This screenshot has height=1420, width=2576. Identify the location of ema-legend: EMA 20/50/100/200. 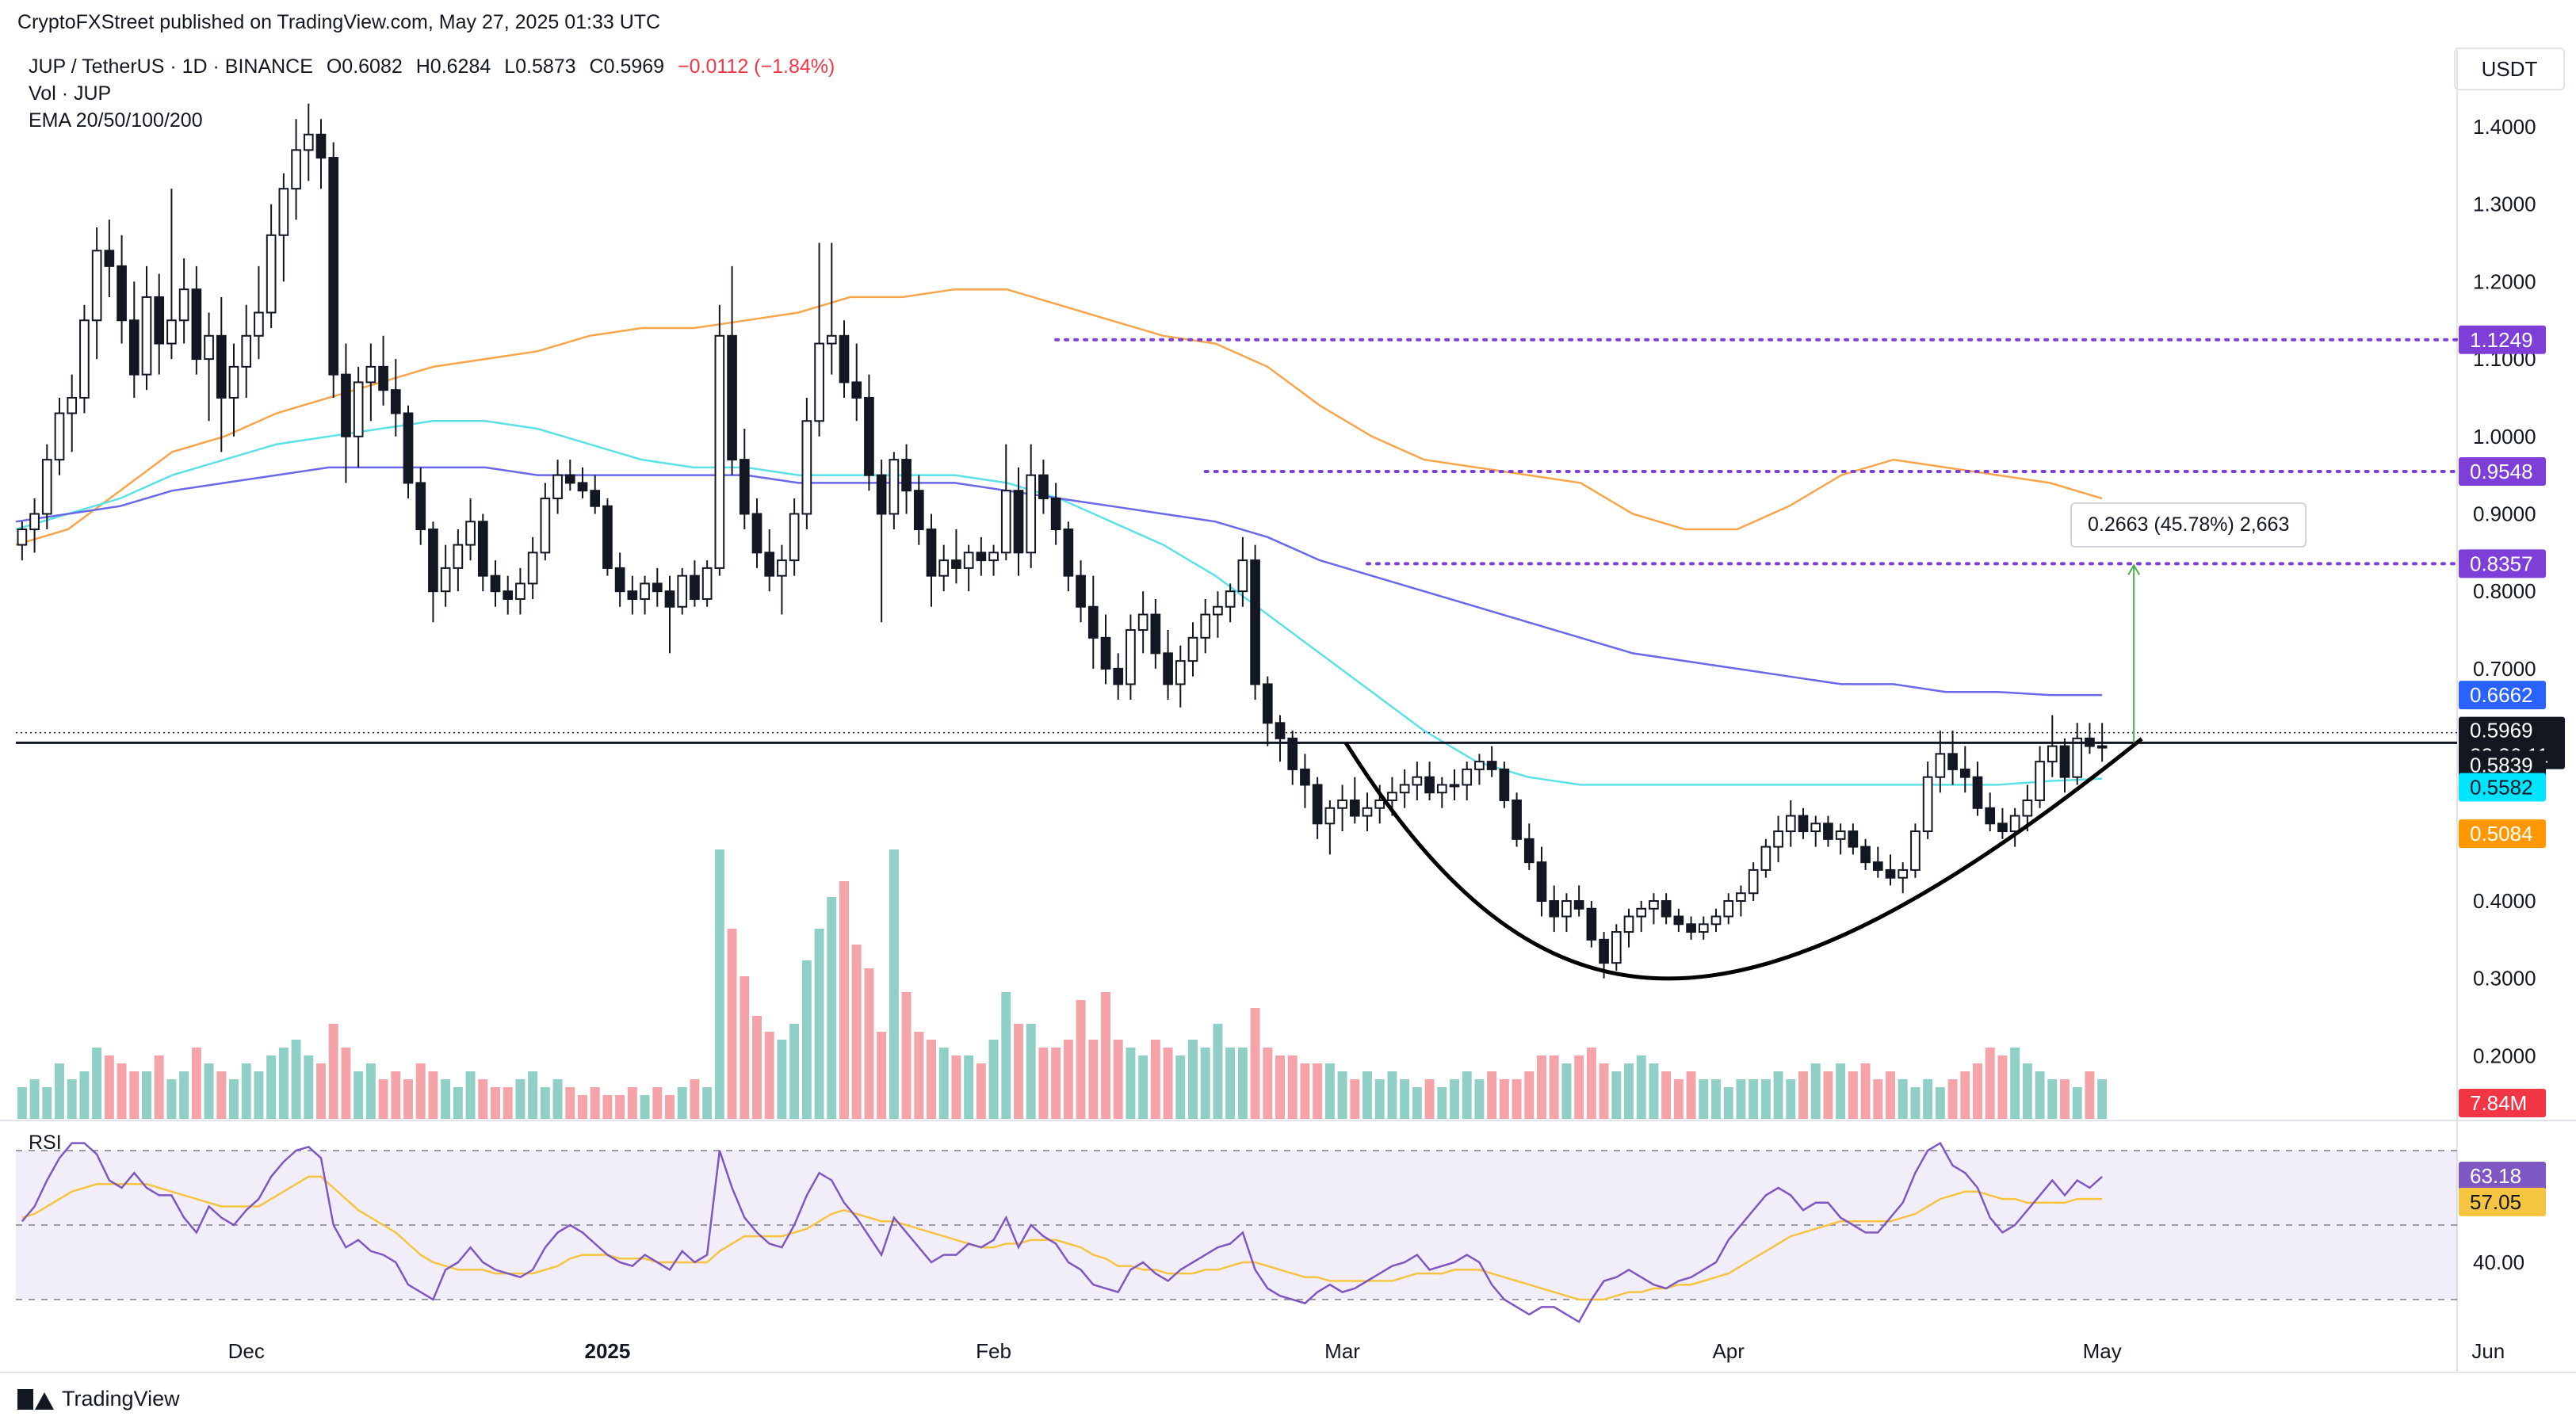
(116, 121).